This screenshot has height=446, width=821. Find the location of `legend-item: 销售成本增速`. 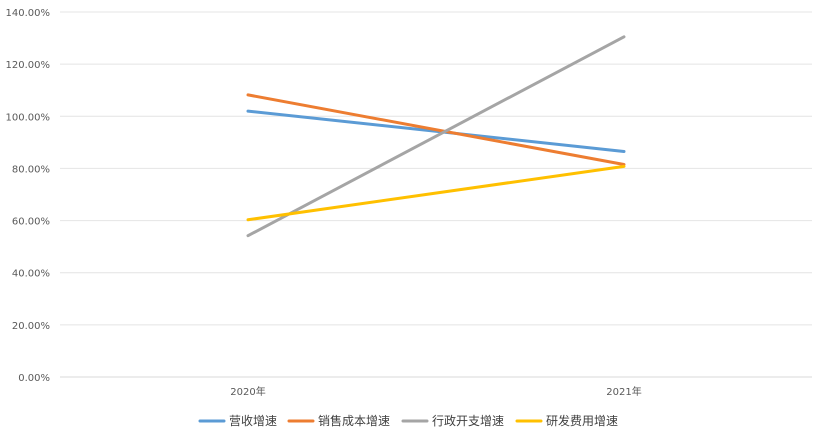

legend-item: 销售成本增速 is located at coordinates (338, 420).